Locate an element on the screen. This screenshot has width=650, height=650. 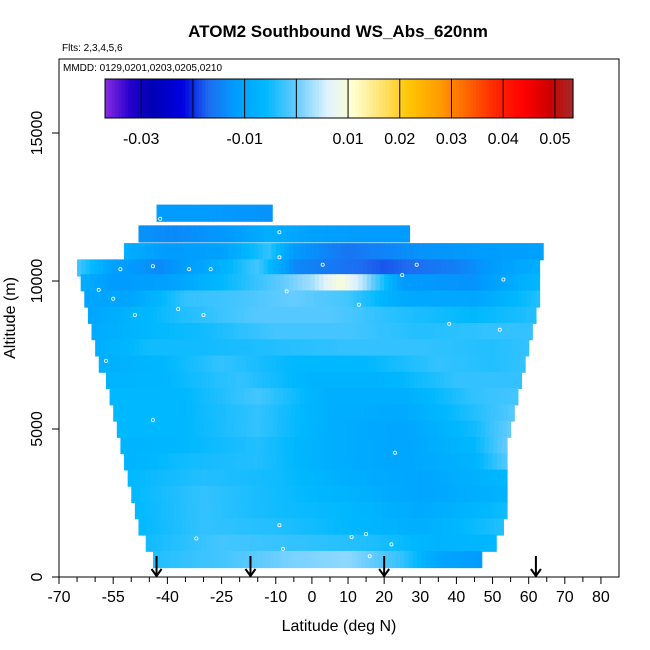
x-tick-label: 70 is located at coordinates (565, 597).